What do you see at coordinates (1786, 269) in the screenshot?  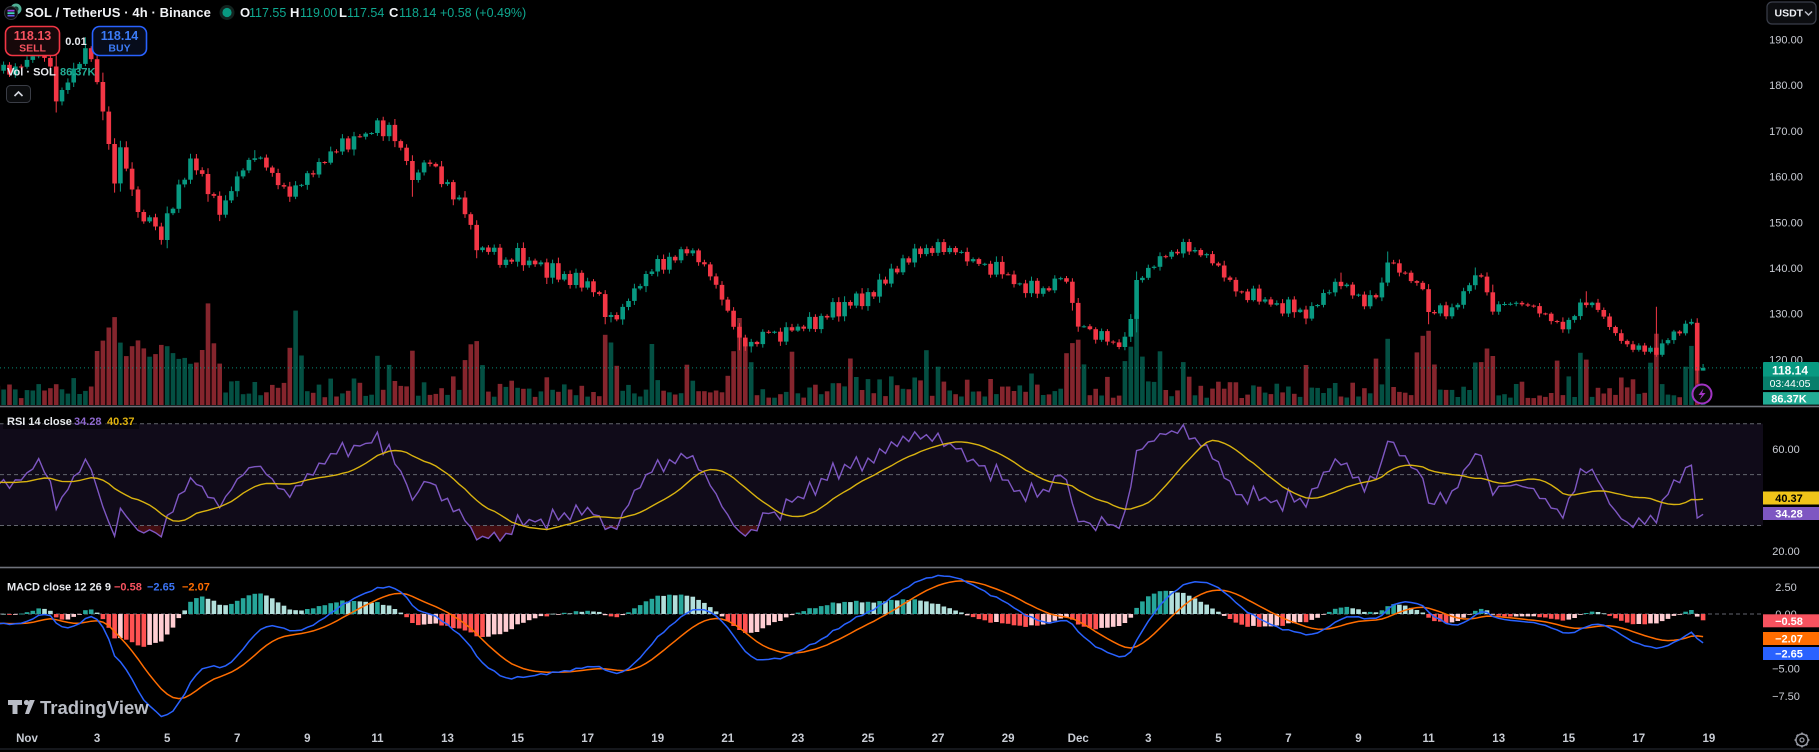 I see `svg-text: 140.00` at bounding box center [1786, 269].